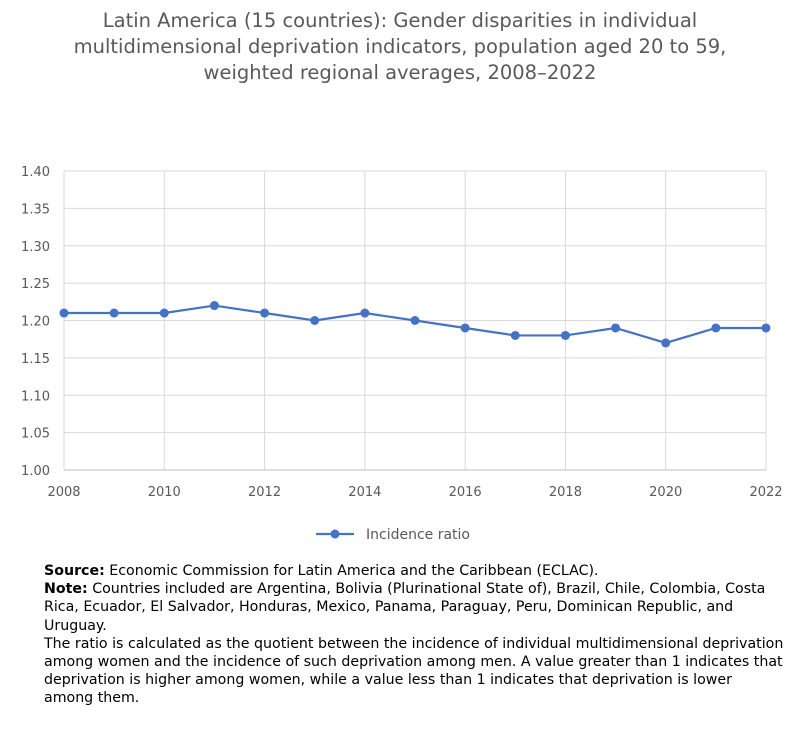 This screenshot has width=800, height=744. I want to click on legend-marker, so click(335, 534).